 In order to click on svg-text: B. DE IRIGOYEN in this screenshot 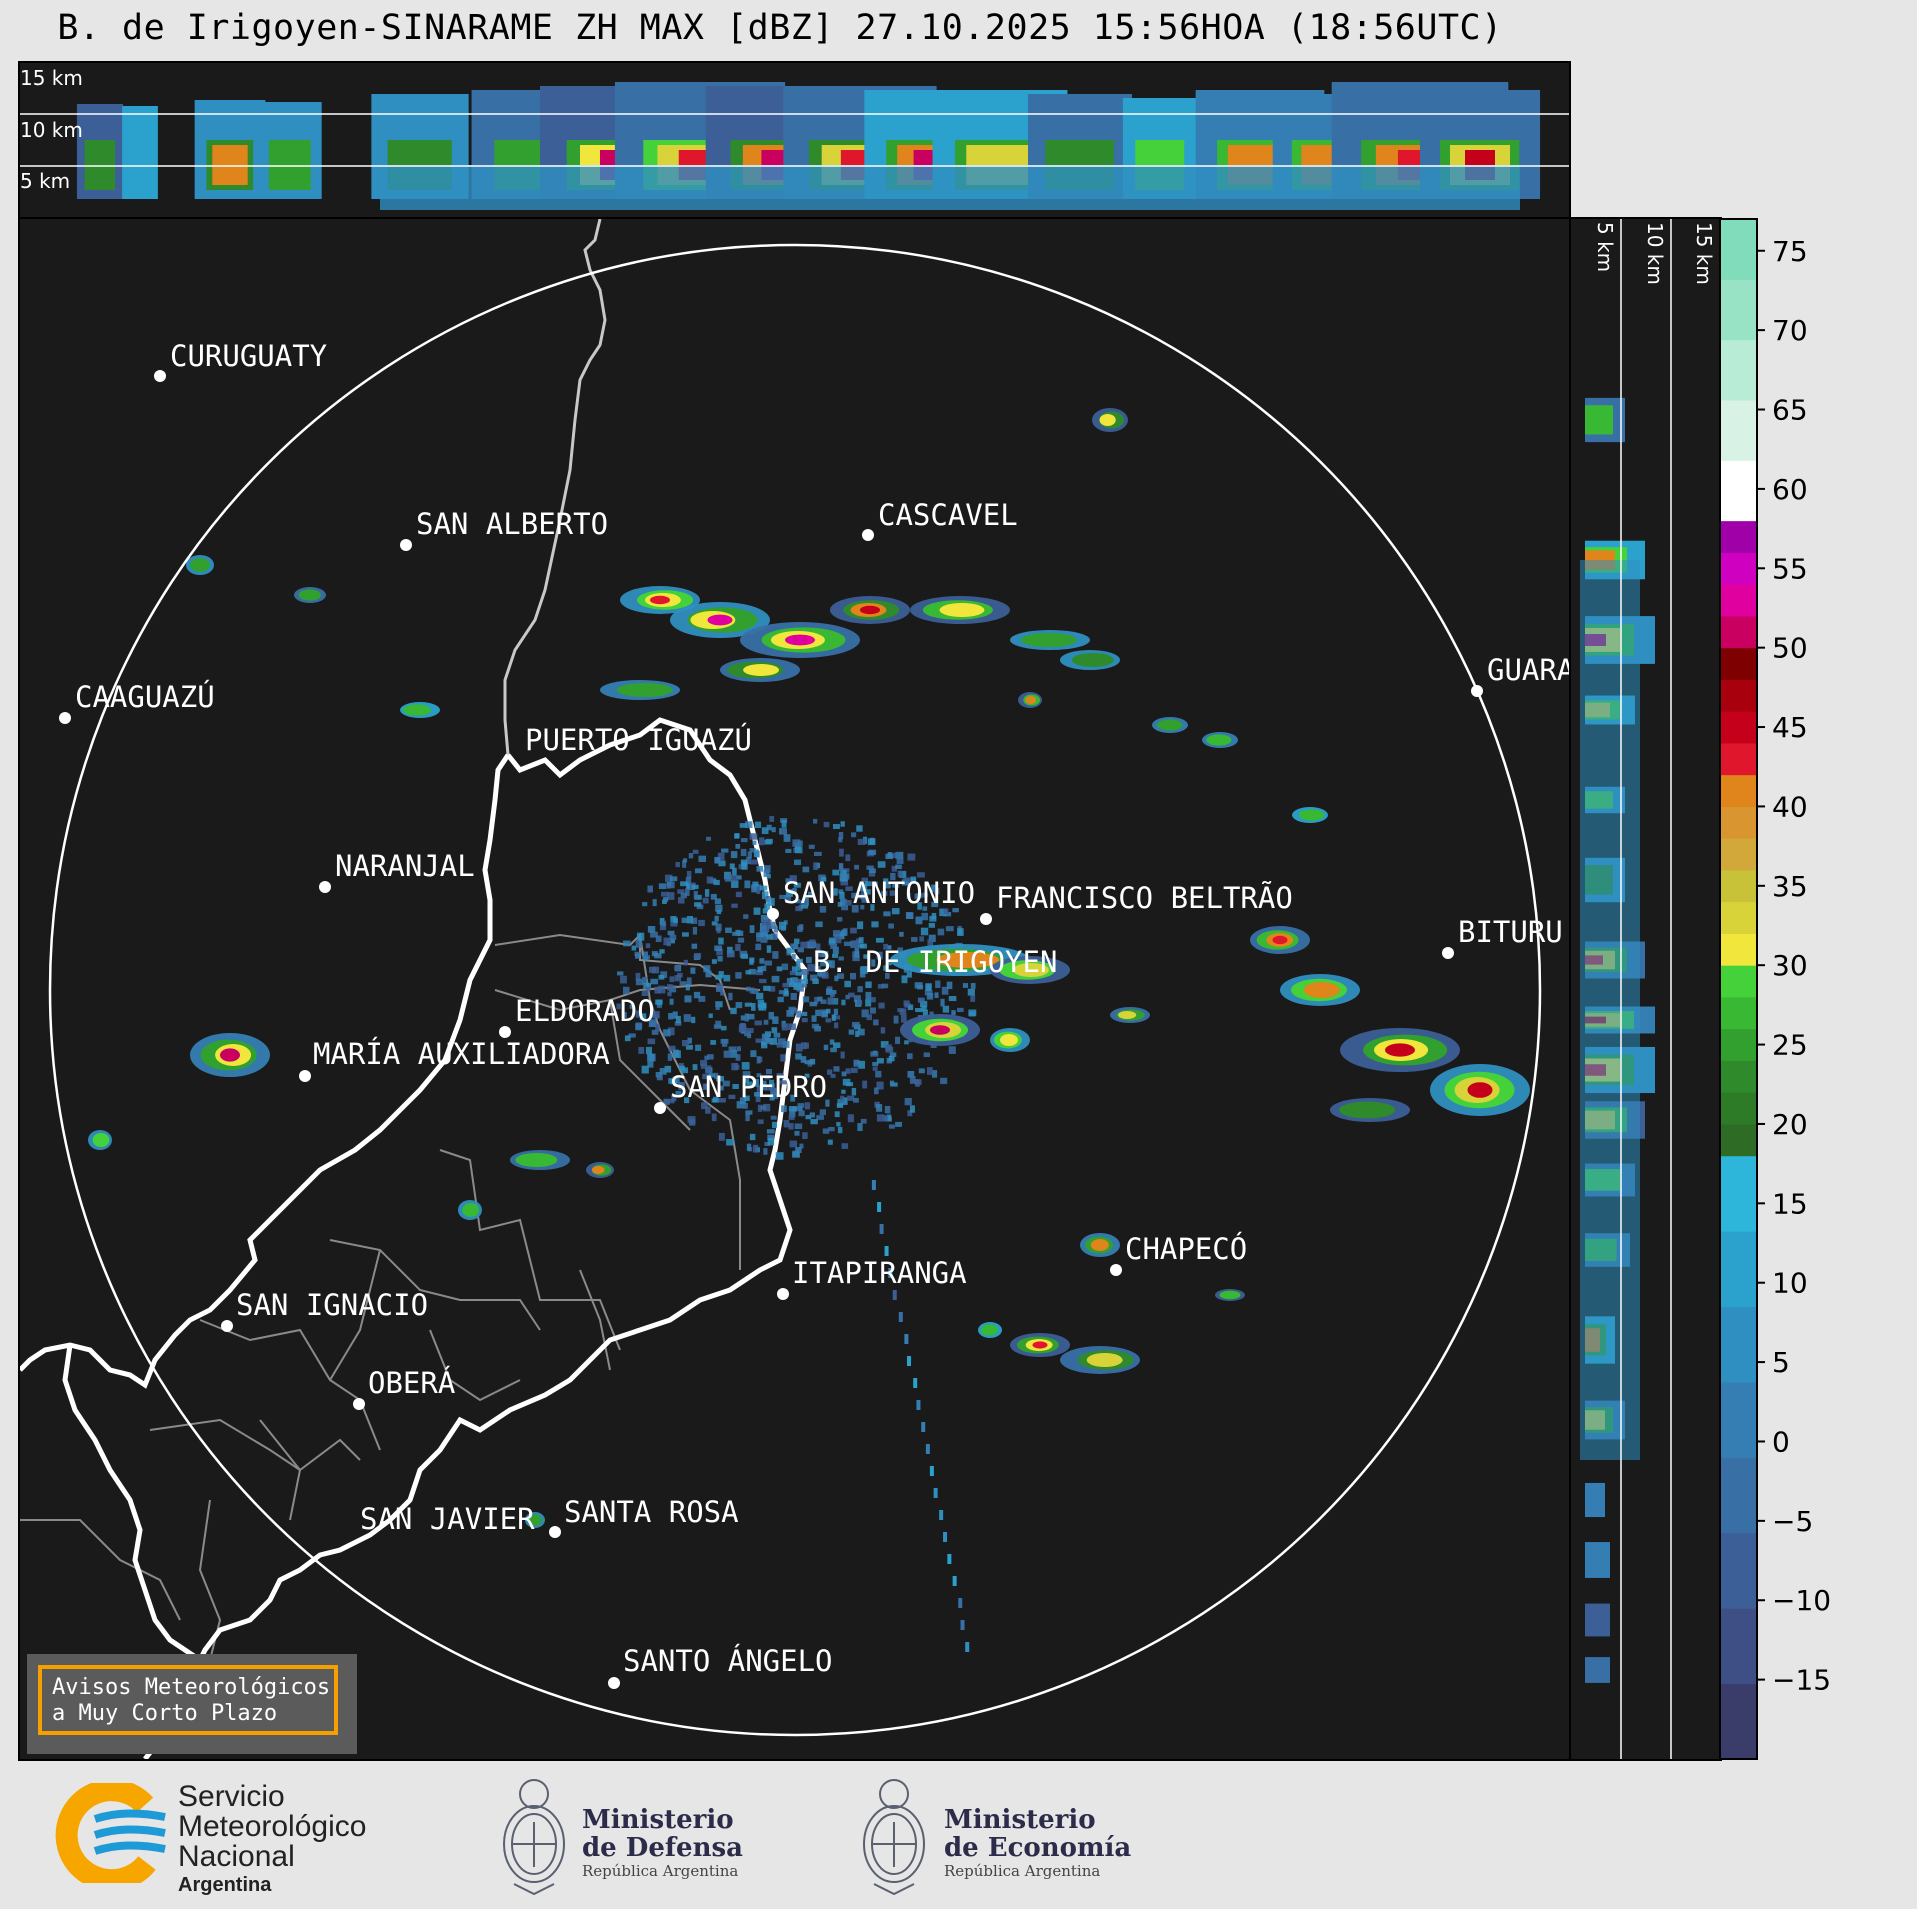, I will do `click(935, 962)`.